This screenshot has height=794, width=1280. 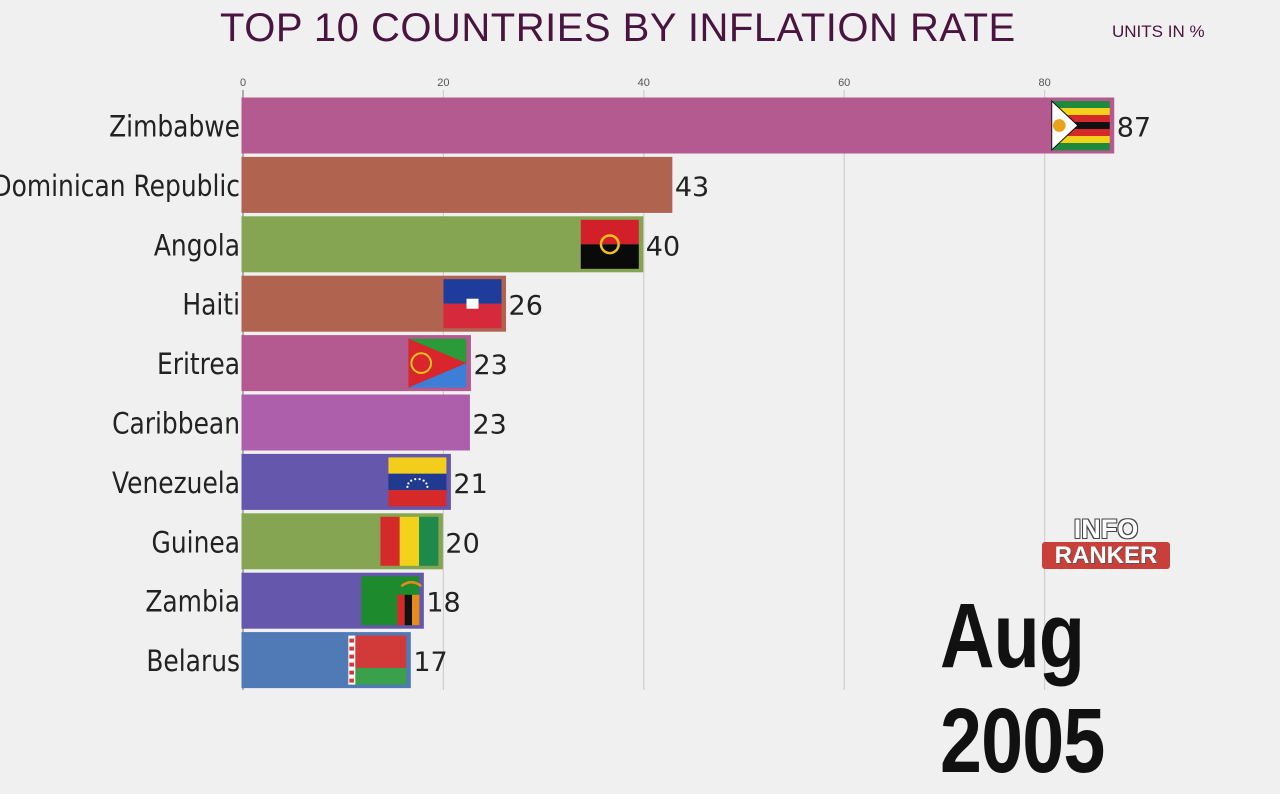 I want to click on venezuela-flag-icon, so click(x=417, y=482).